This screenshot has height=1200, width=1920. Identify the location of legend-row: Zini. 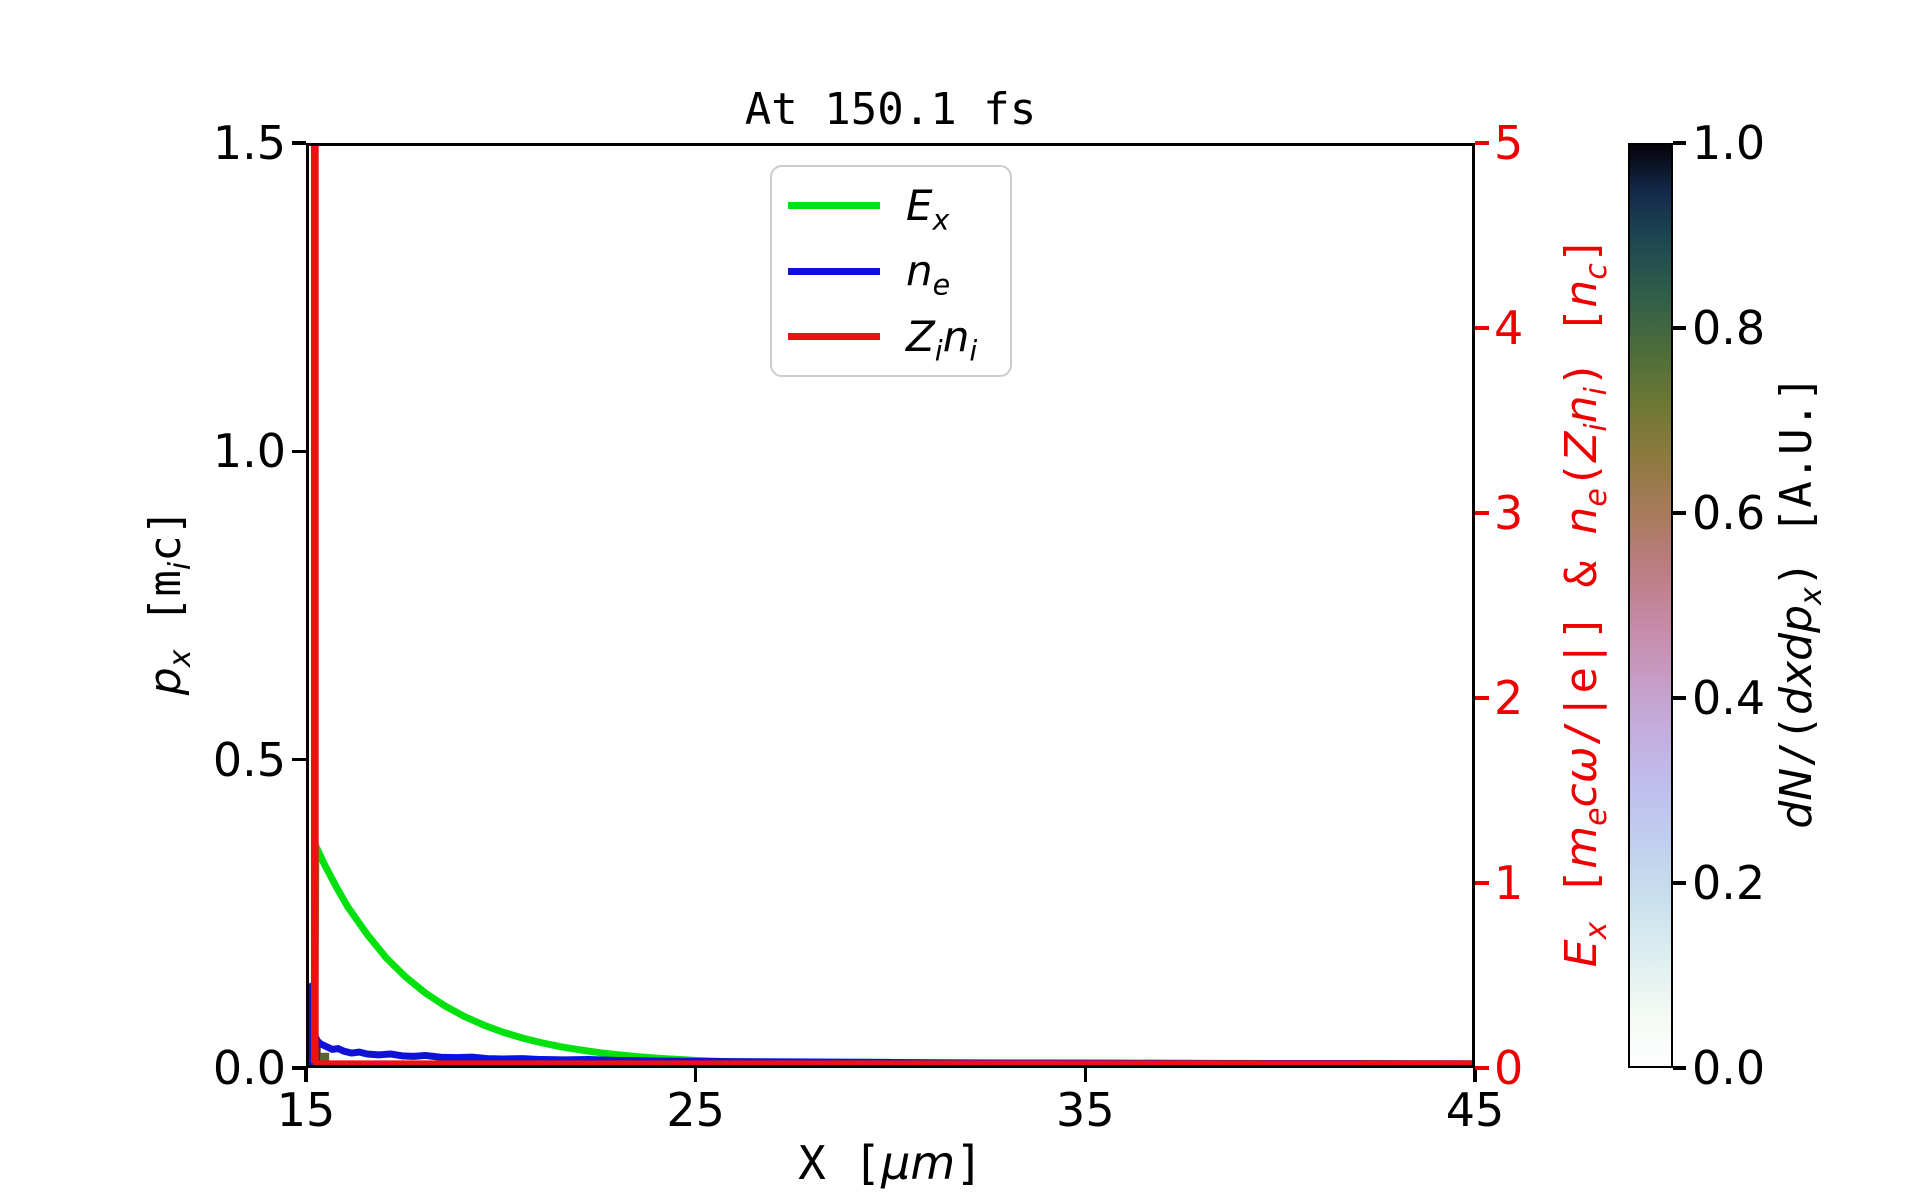
(891, 337).